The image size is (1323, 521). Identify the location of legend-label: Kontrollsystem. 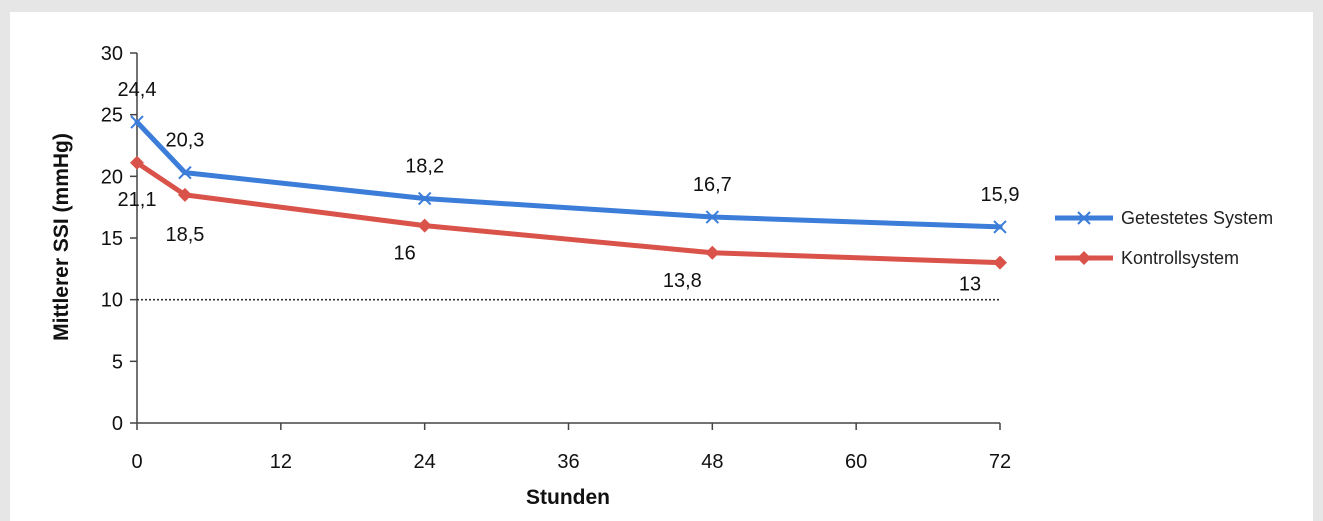
(1180, 258).